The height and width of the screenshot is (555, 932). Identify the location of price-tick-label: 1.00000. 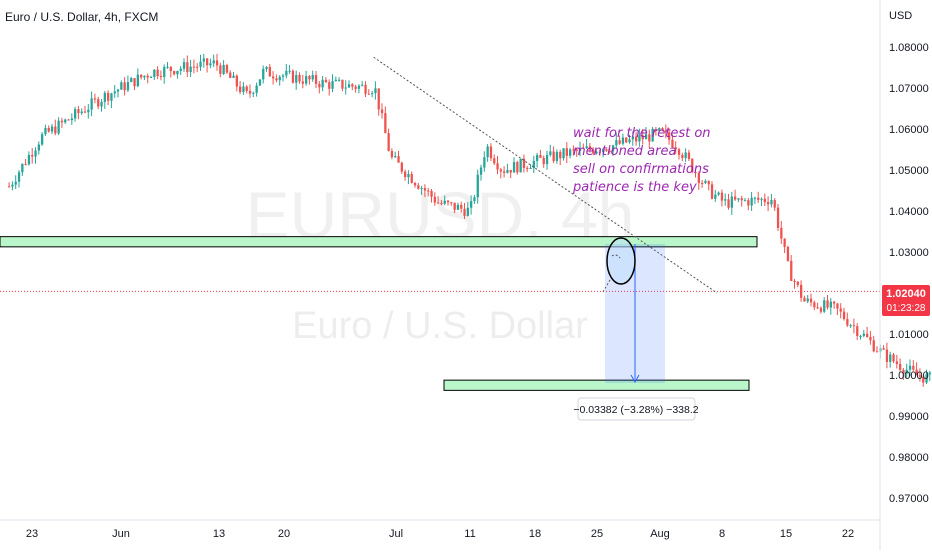
(909, 376).